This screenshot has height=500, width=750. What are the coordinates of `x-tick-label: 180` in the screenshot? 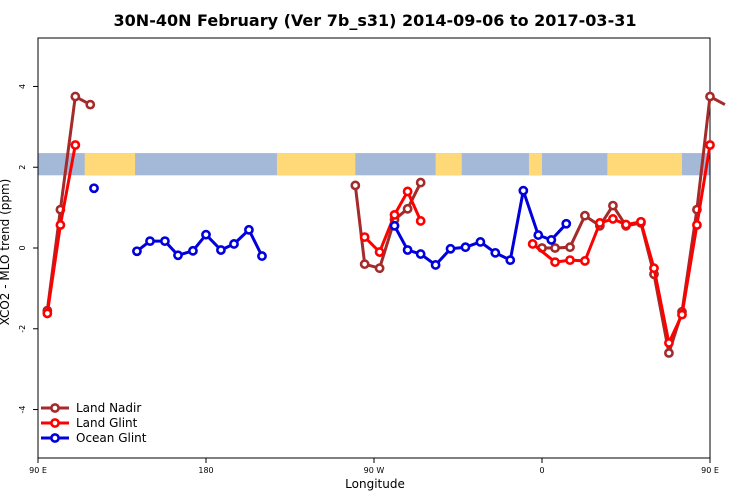 It's located at (205, 470).